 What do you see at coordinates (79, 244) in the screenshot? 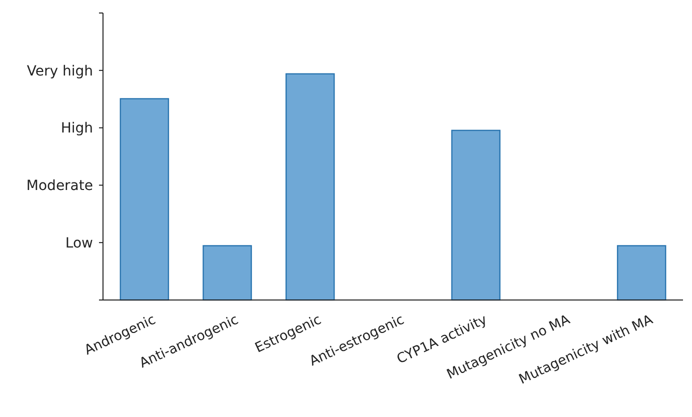
I see `text: Low` at bounding box center [79, 244].